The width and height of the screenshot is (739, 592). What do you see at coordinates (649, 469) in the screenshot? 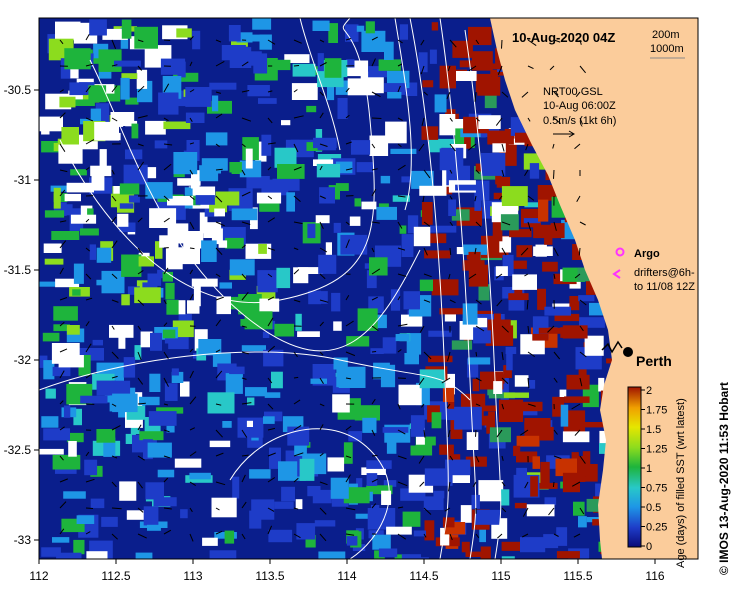
I see `colorbar-tick-label: 1` at bounding box center [649, 469].